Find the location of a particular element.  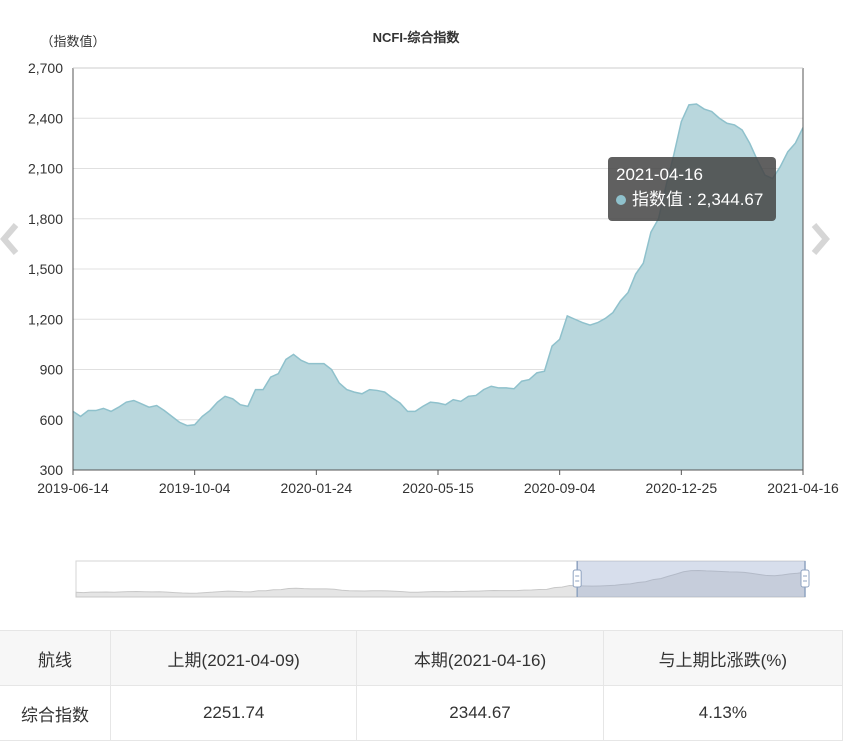

tooltip-series-name: 指数值 is located at coordinates (657, 199).